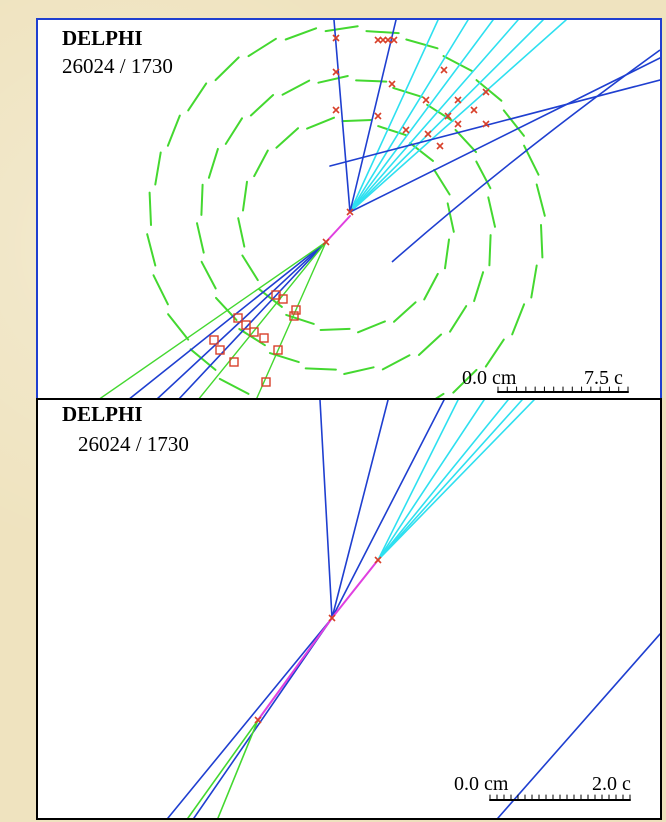 This screenshot has height=822, width=666. Describe the element at coordinates (338, 229) in the screenshot. I see `vertex-link` at that location.